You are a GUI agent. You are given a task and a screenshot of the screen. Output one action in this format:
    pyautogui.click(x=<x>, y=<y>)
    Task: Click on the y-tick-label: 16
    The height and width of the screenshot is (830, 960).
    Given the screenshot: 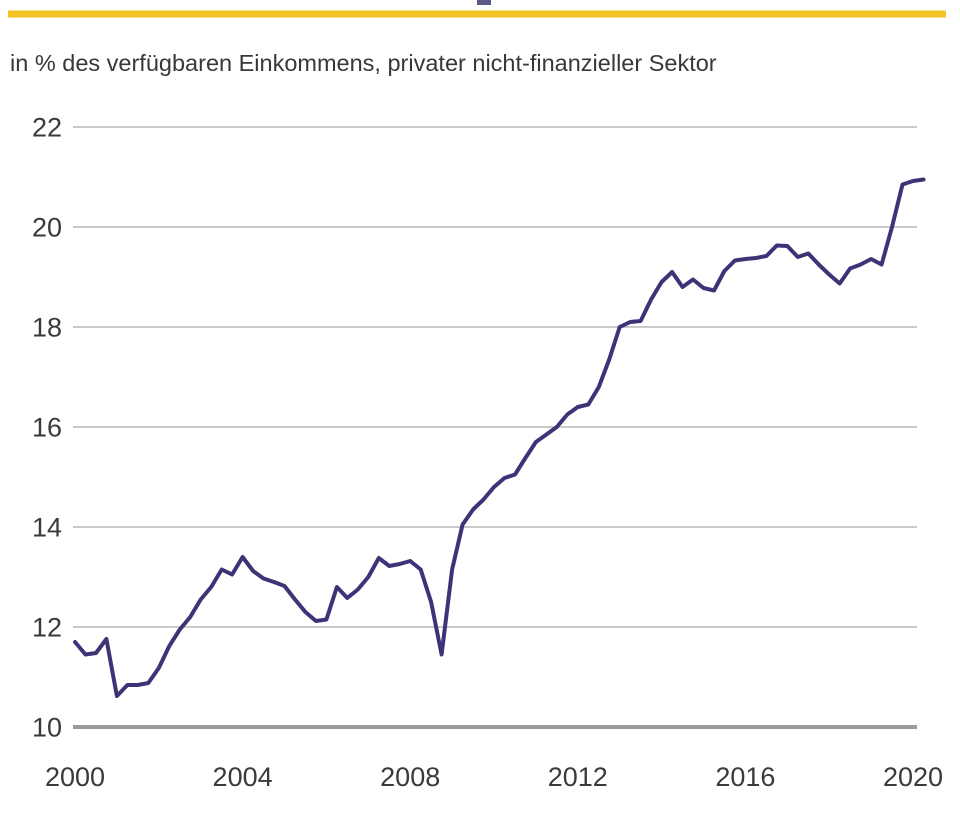 What is the action you would take?
    pyautogui.click(x=47, y=428)
    